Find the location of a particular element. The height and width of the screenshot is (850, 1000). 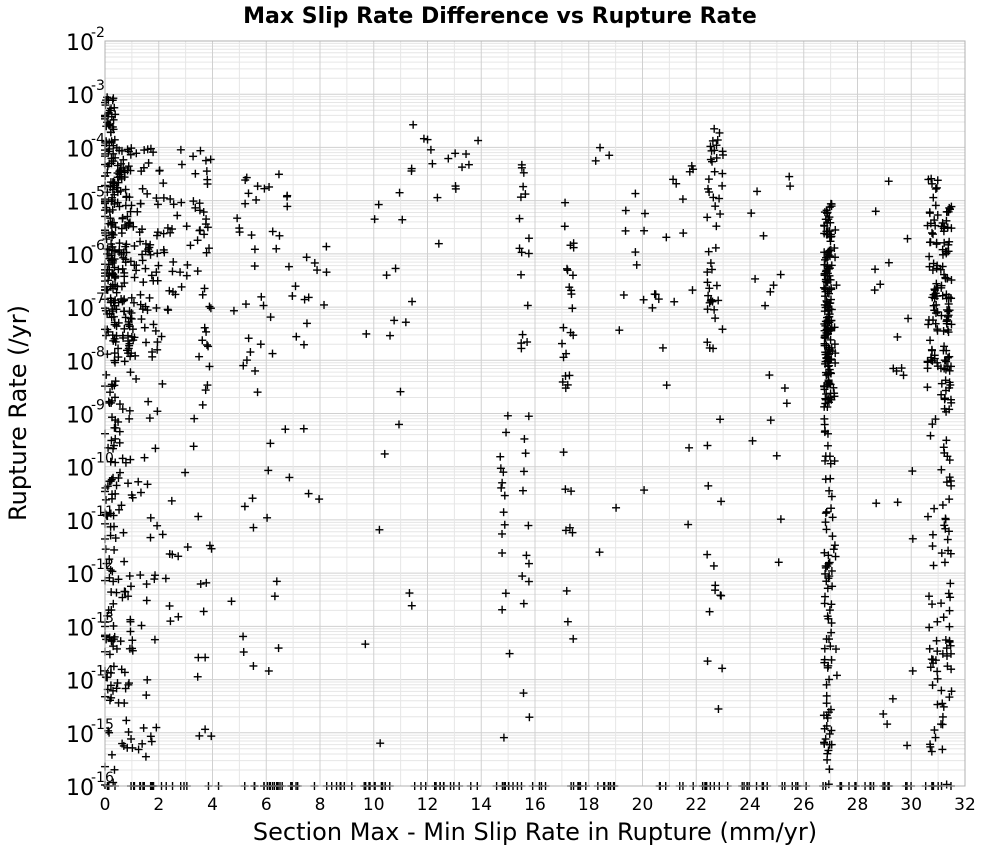

x-tick-label: 24 is located at coordinates (750, 805).